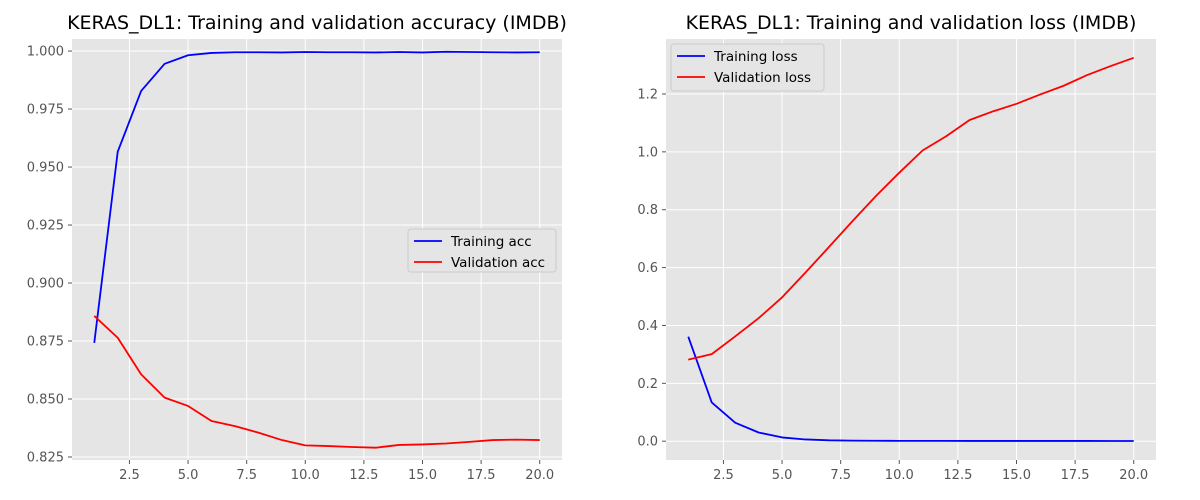  What do you see at coordinates (647, 94) in the screenshot?
I see `y-tick-label: 1.2` at bounding box center [647, 94].